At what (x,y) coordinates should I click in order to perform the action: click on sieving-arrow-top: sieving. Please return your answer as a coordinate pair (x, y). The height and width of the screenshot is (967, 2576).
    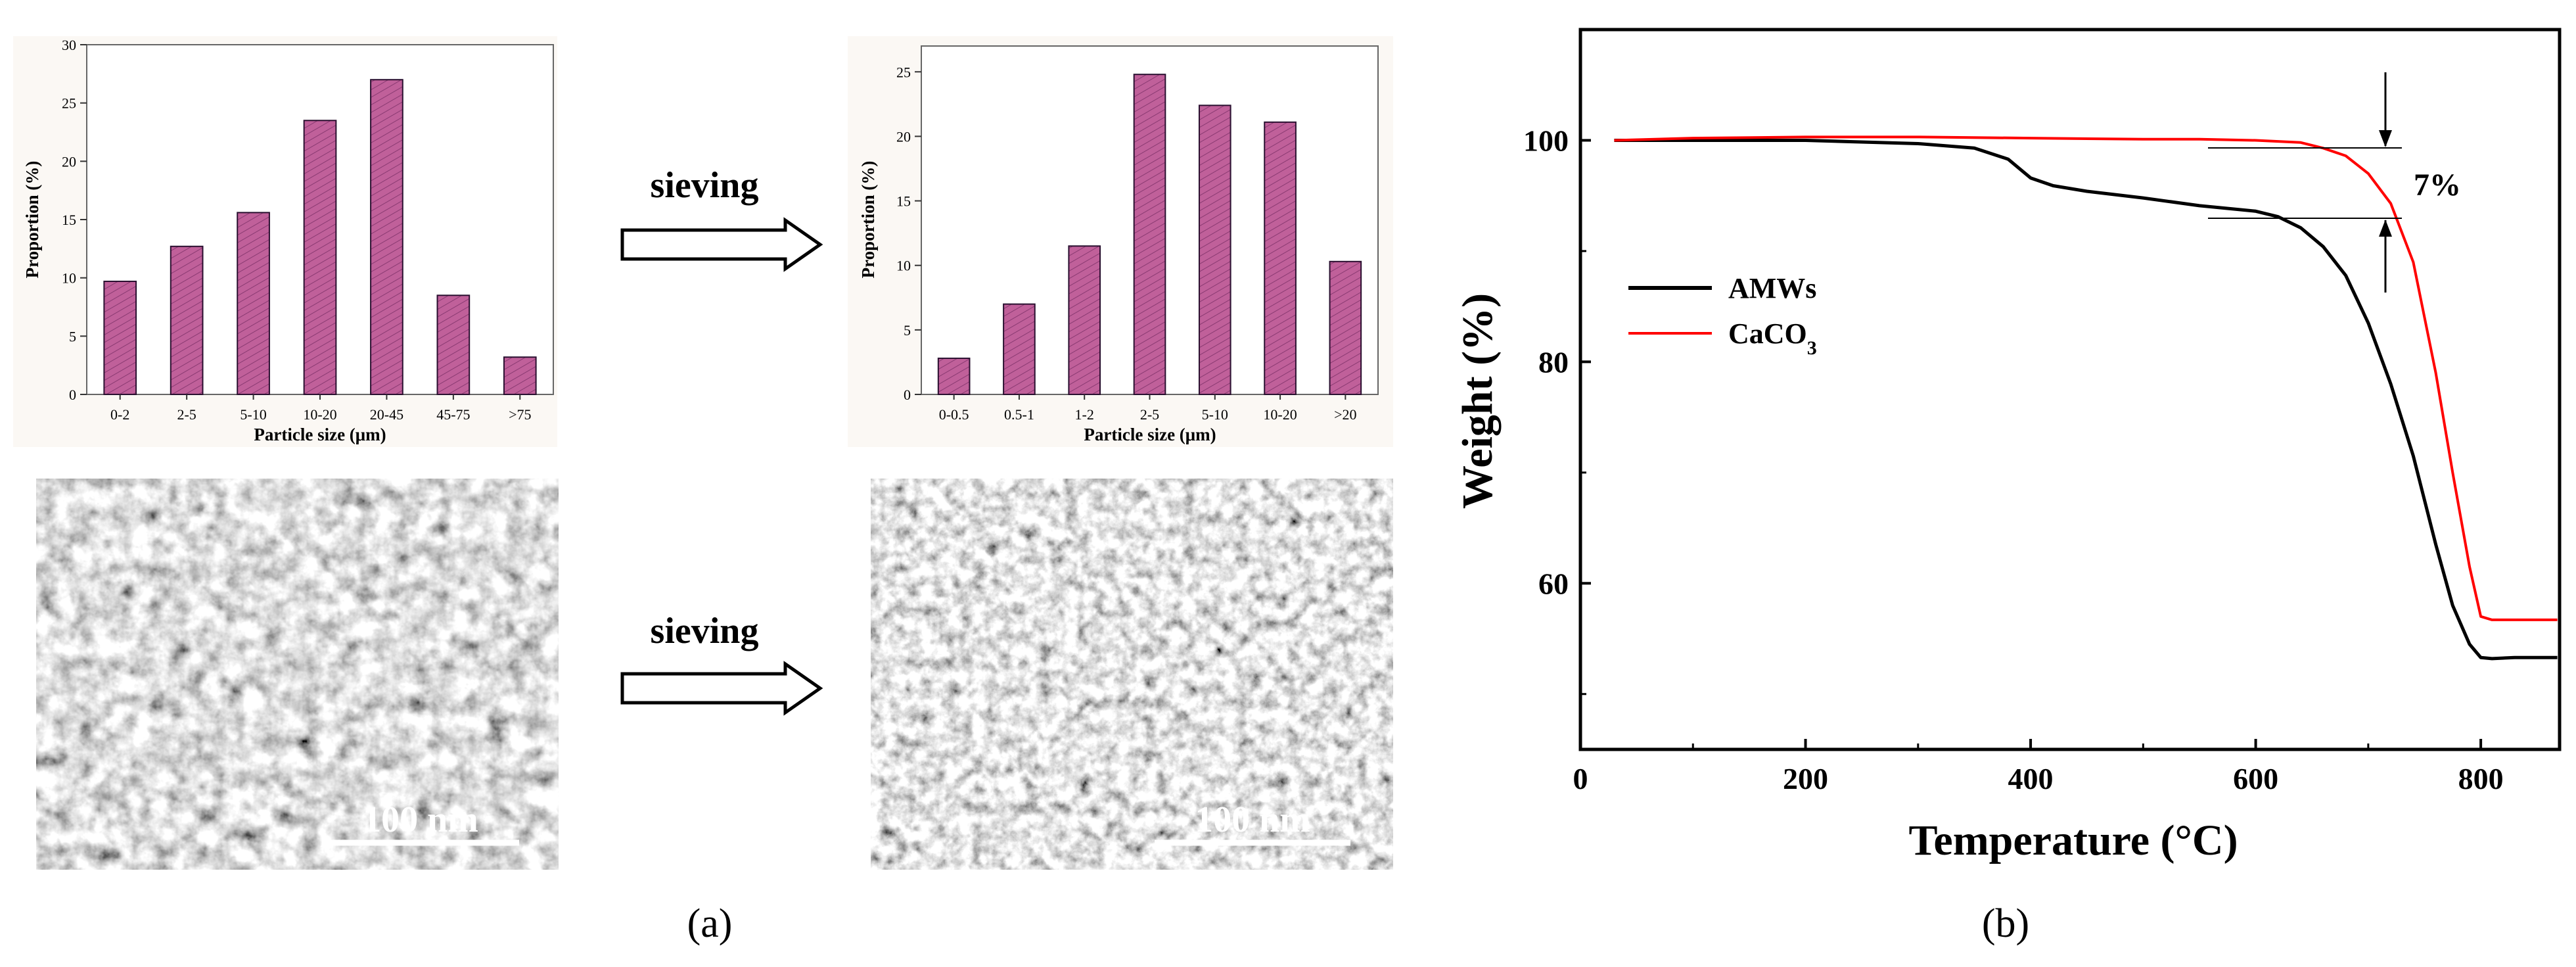
    Looking at the image, I should click on (721, 218).